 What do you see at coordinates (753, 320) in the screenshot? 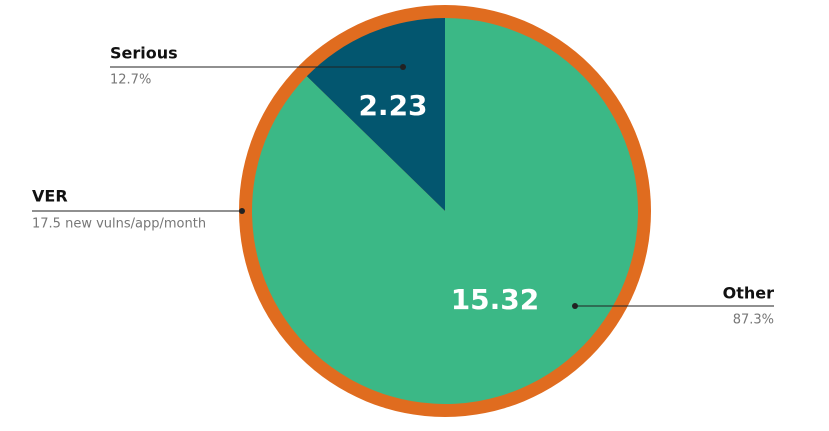
I see `percent-label: 87.3%` at bounding box center [753, 320].